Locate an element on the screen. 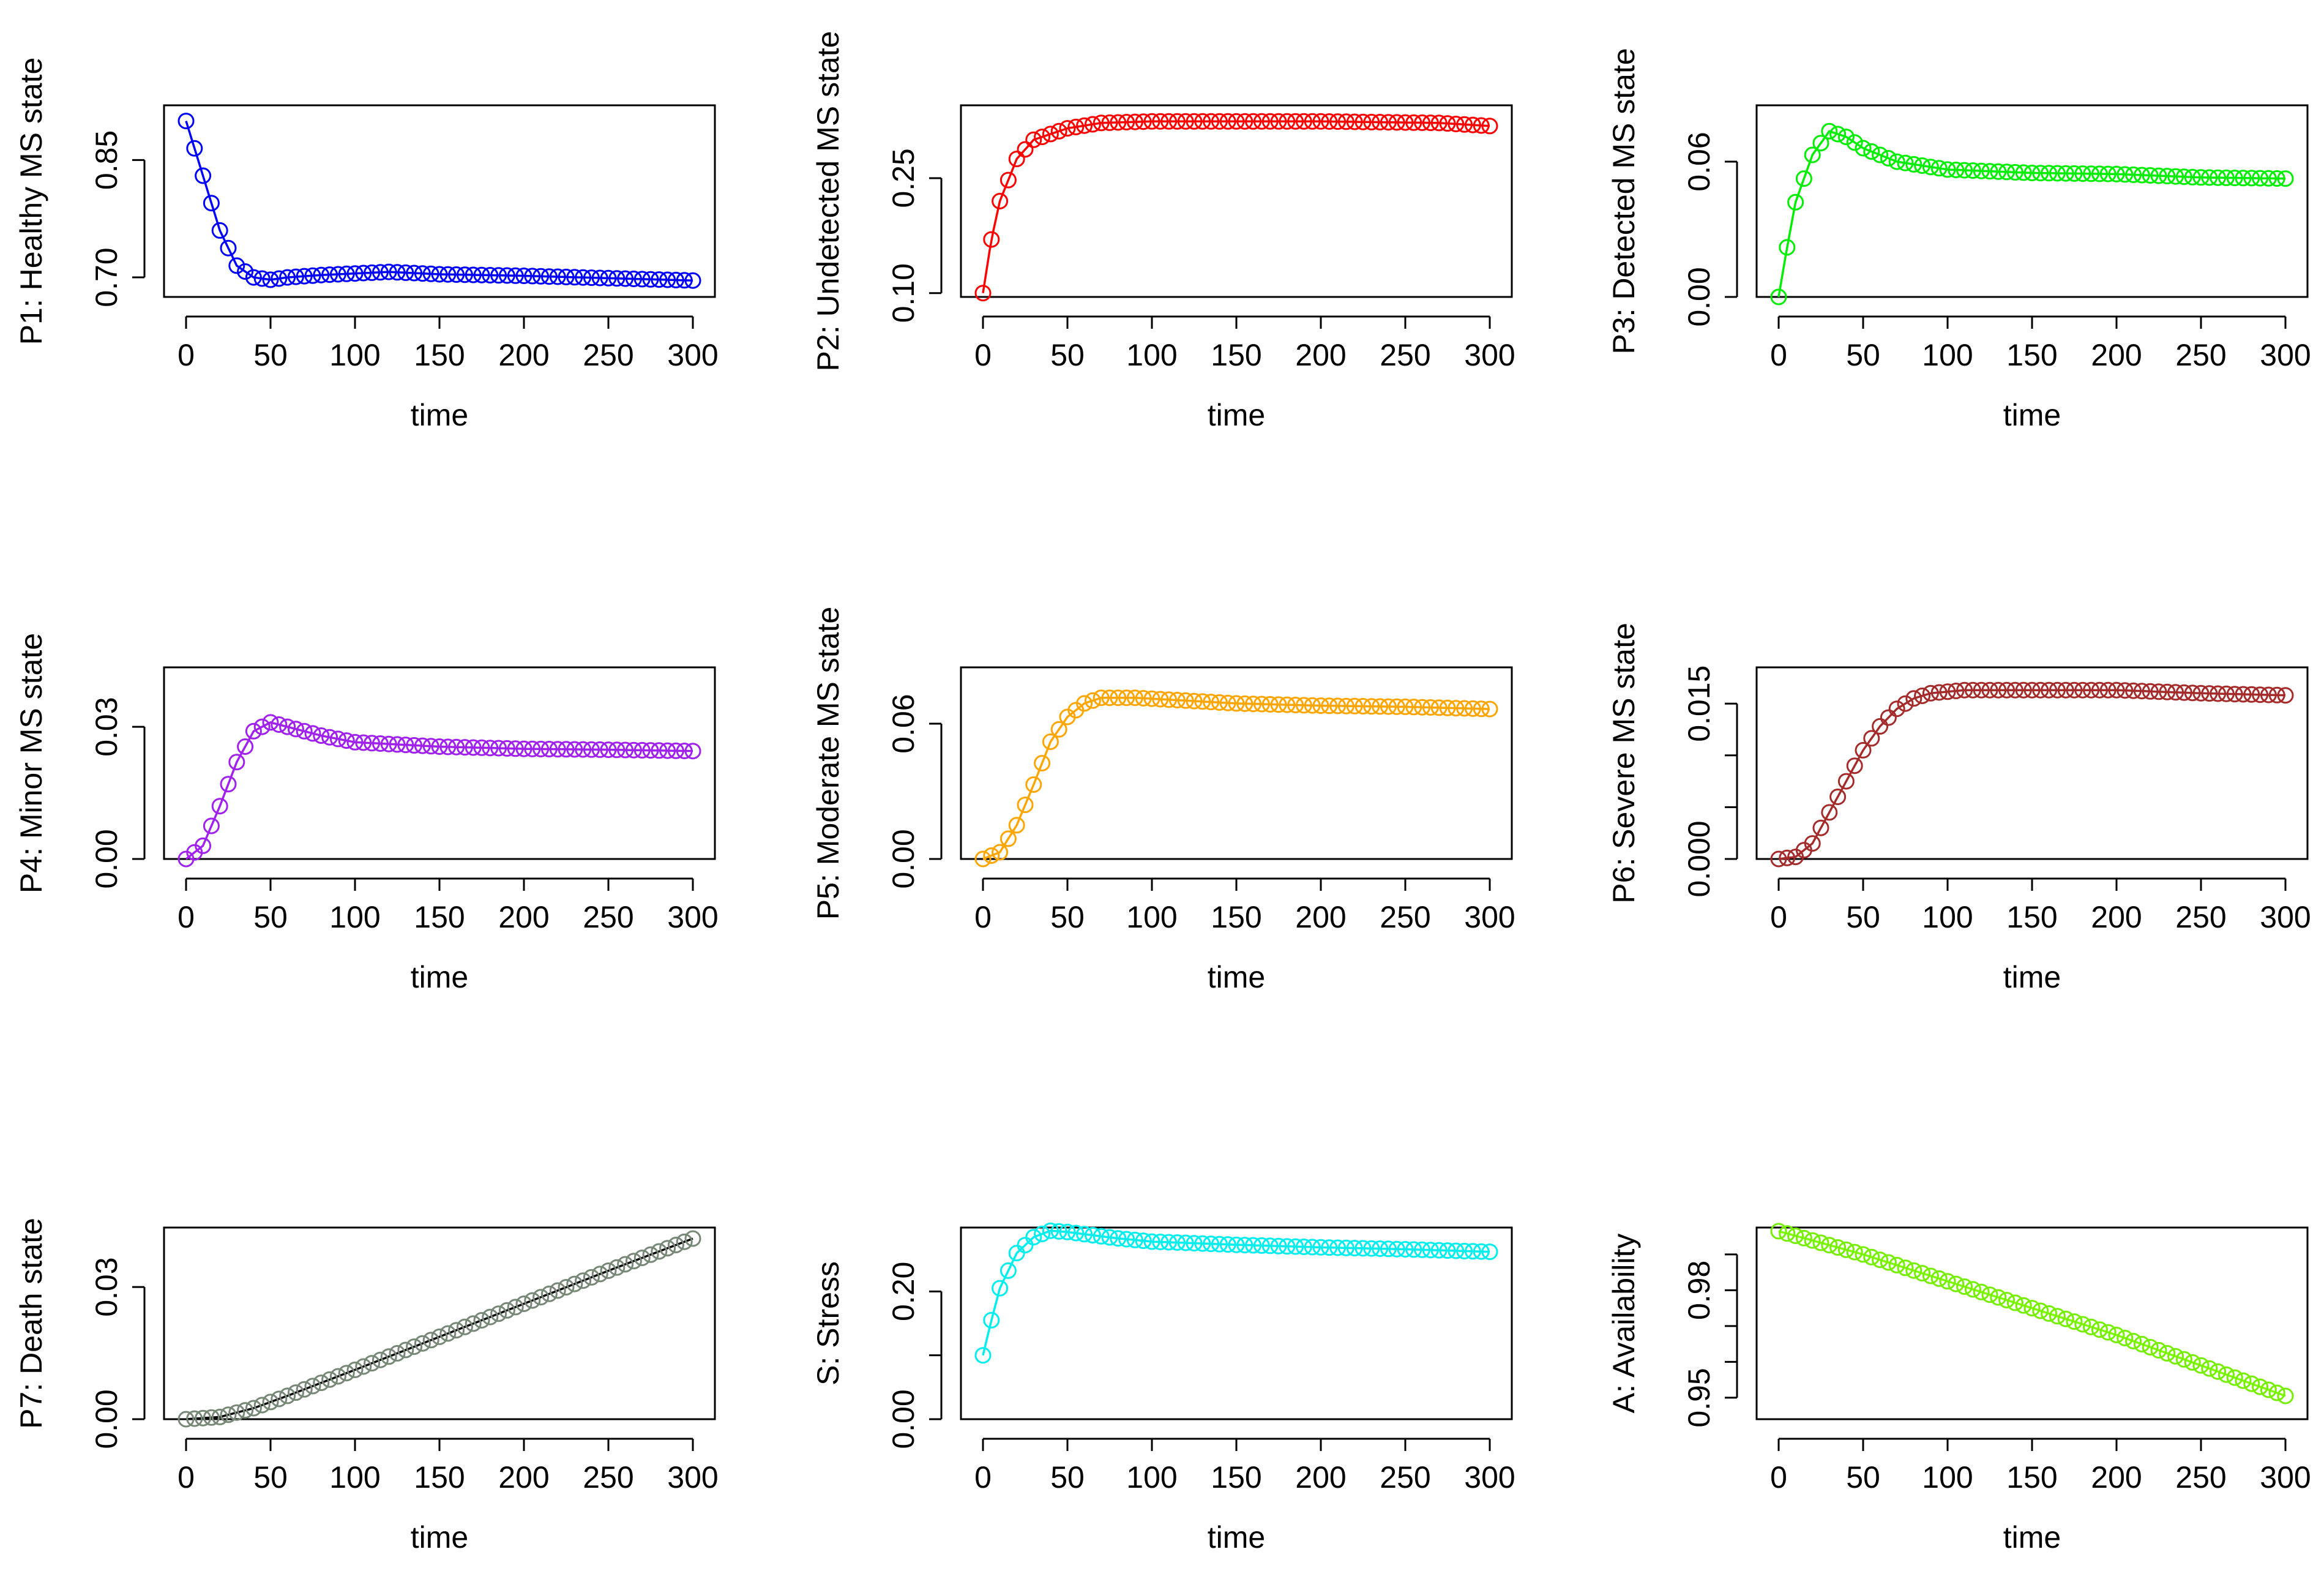 This screenshot has width=2324, height=1590. panel-3-y-tick-label: 0.00 is located at coordinates (1699, 296).